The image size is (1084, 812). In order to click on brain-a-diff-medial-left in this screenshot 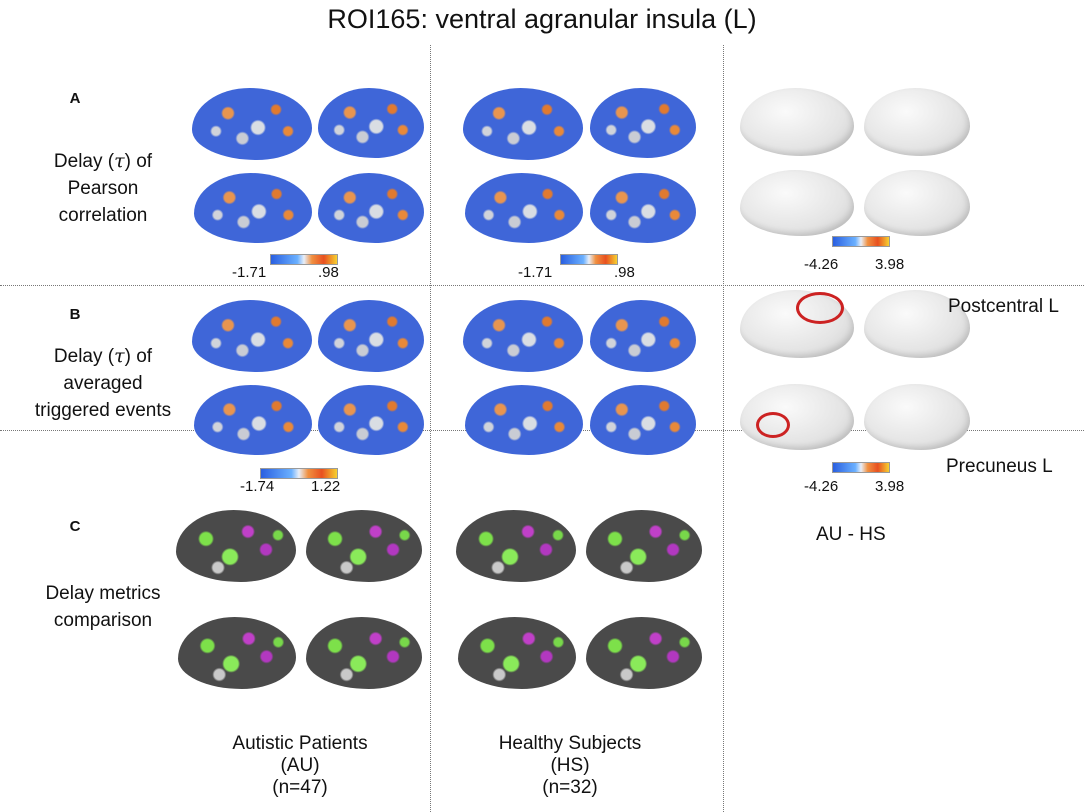, I will do `click(797, 203)`.